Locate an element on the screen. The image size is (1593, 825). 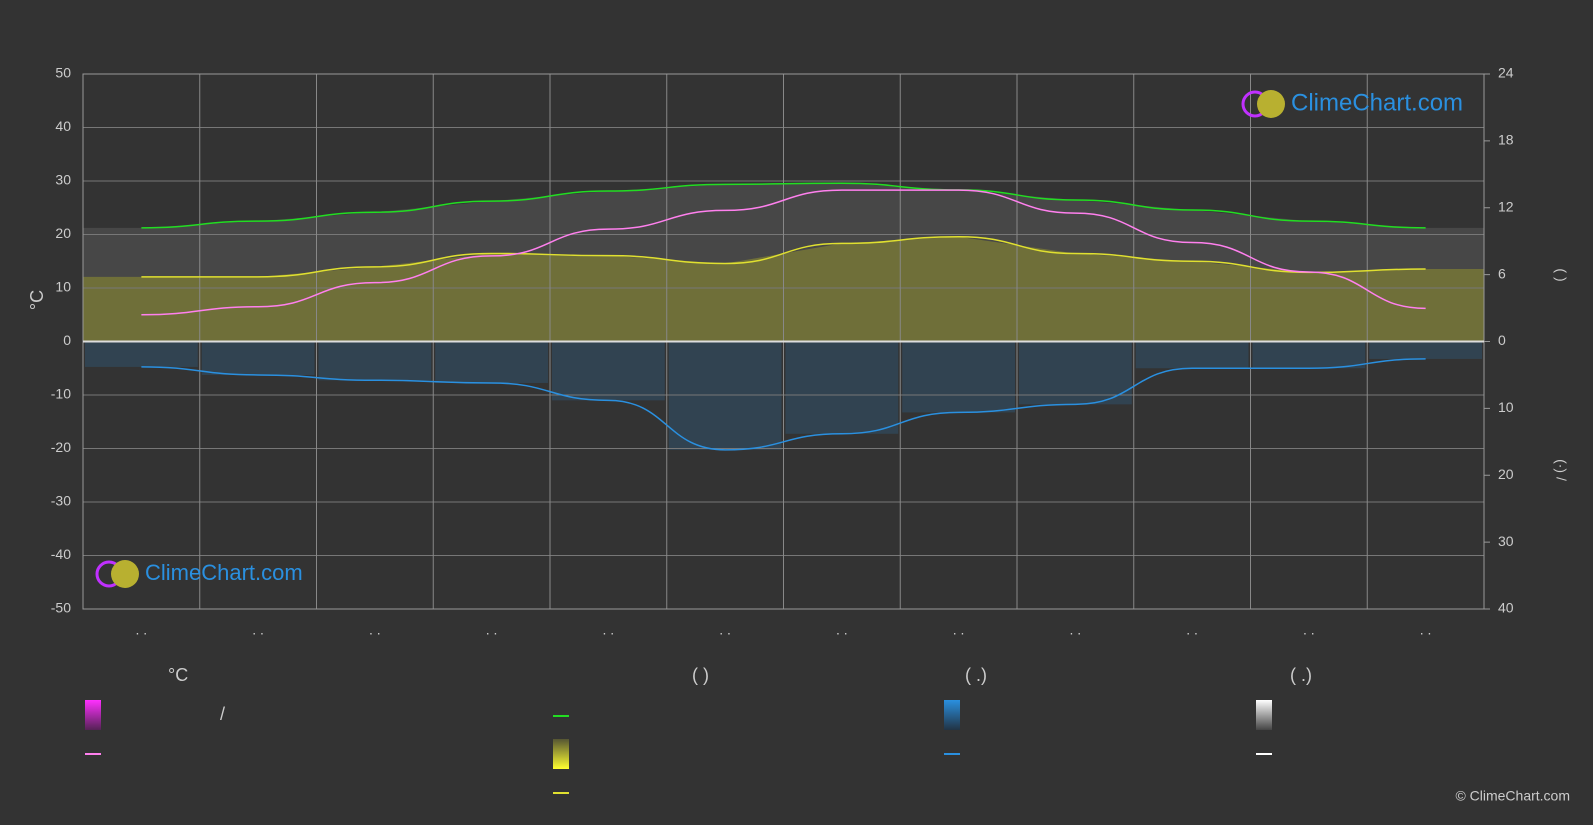
y2-tick-label: 6 is located at coordinates (1502, 273).